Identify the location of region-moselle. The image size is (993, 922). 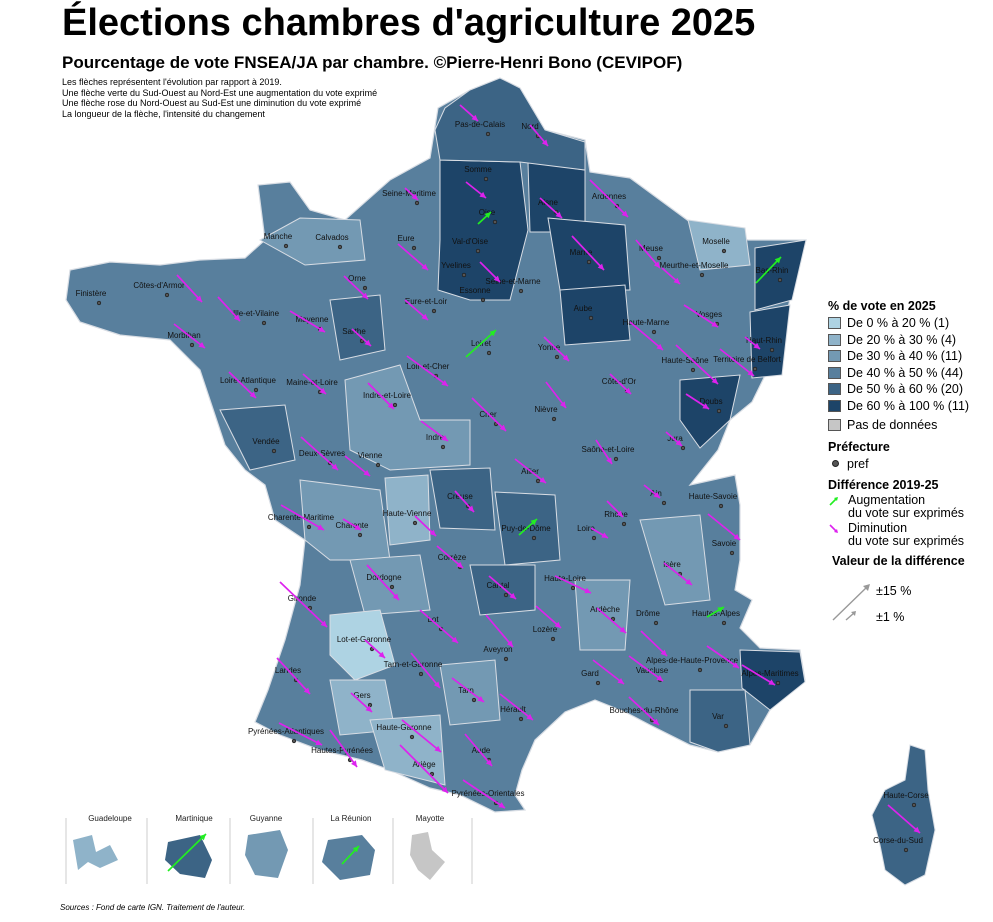
(719, 245).